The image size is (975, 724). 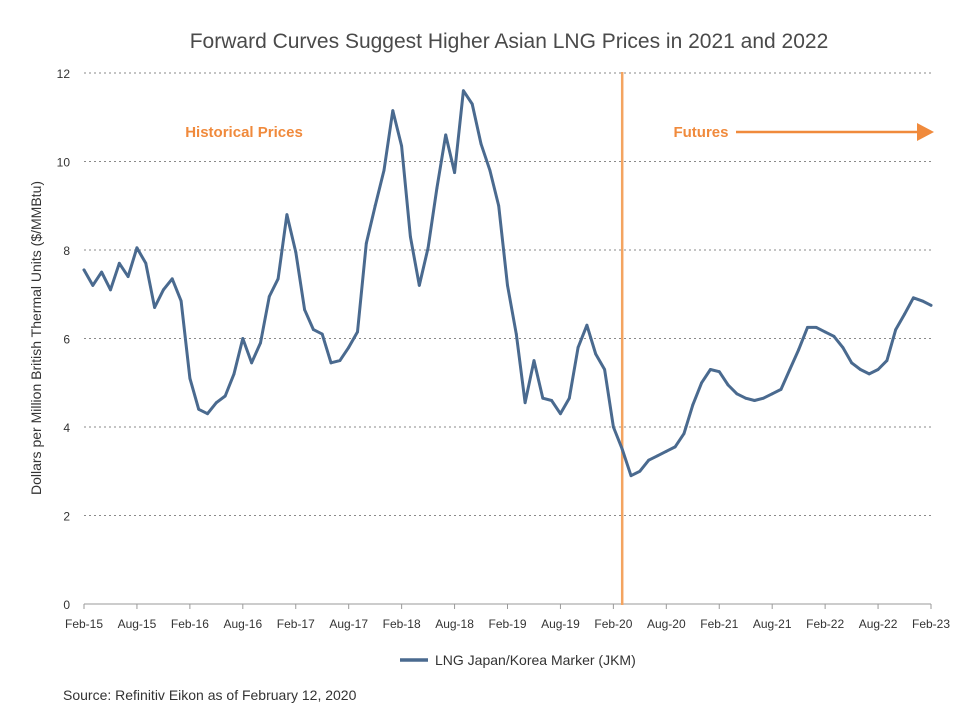 I want to click on x-tick-label: Feb-21, so click(x=719, y=624).